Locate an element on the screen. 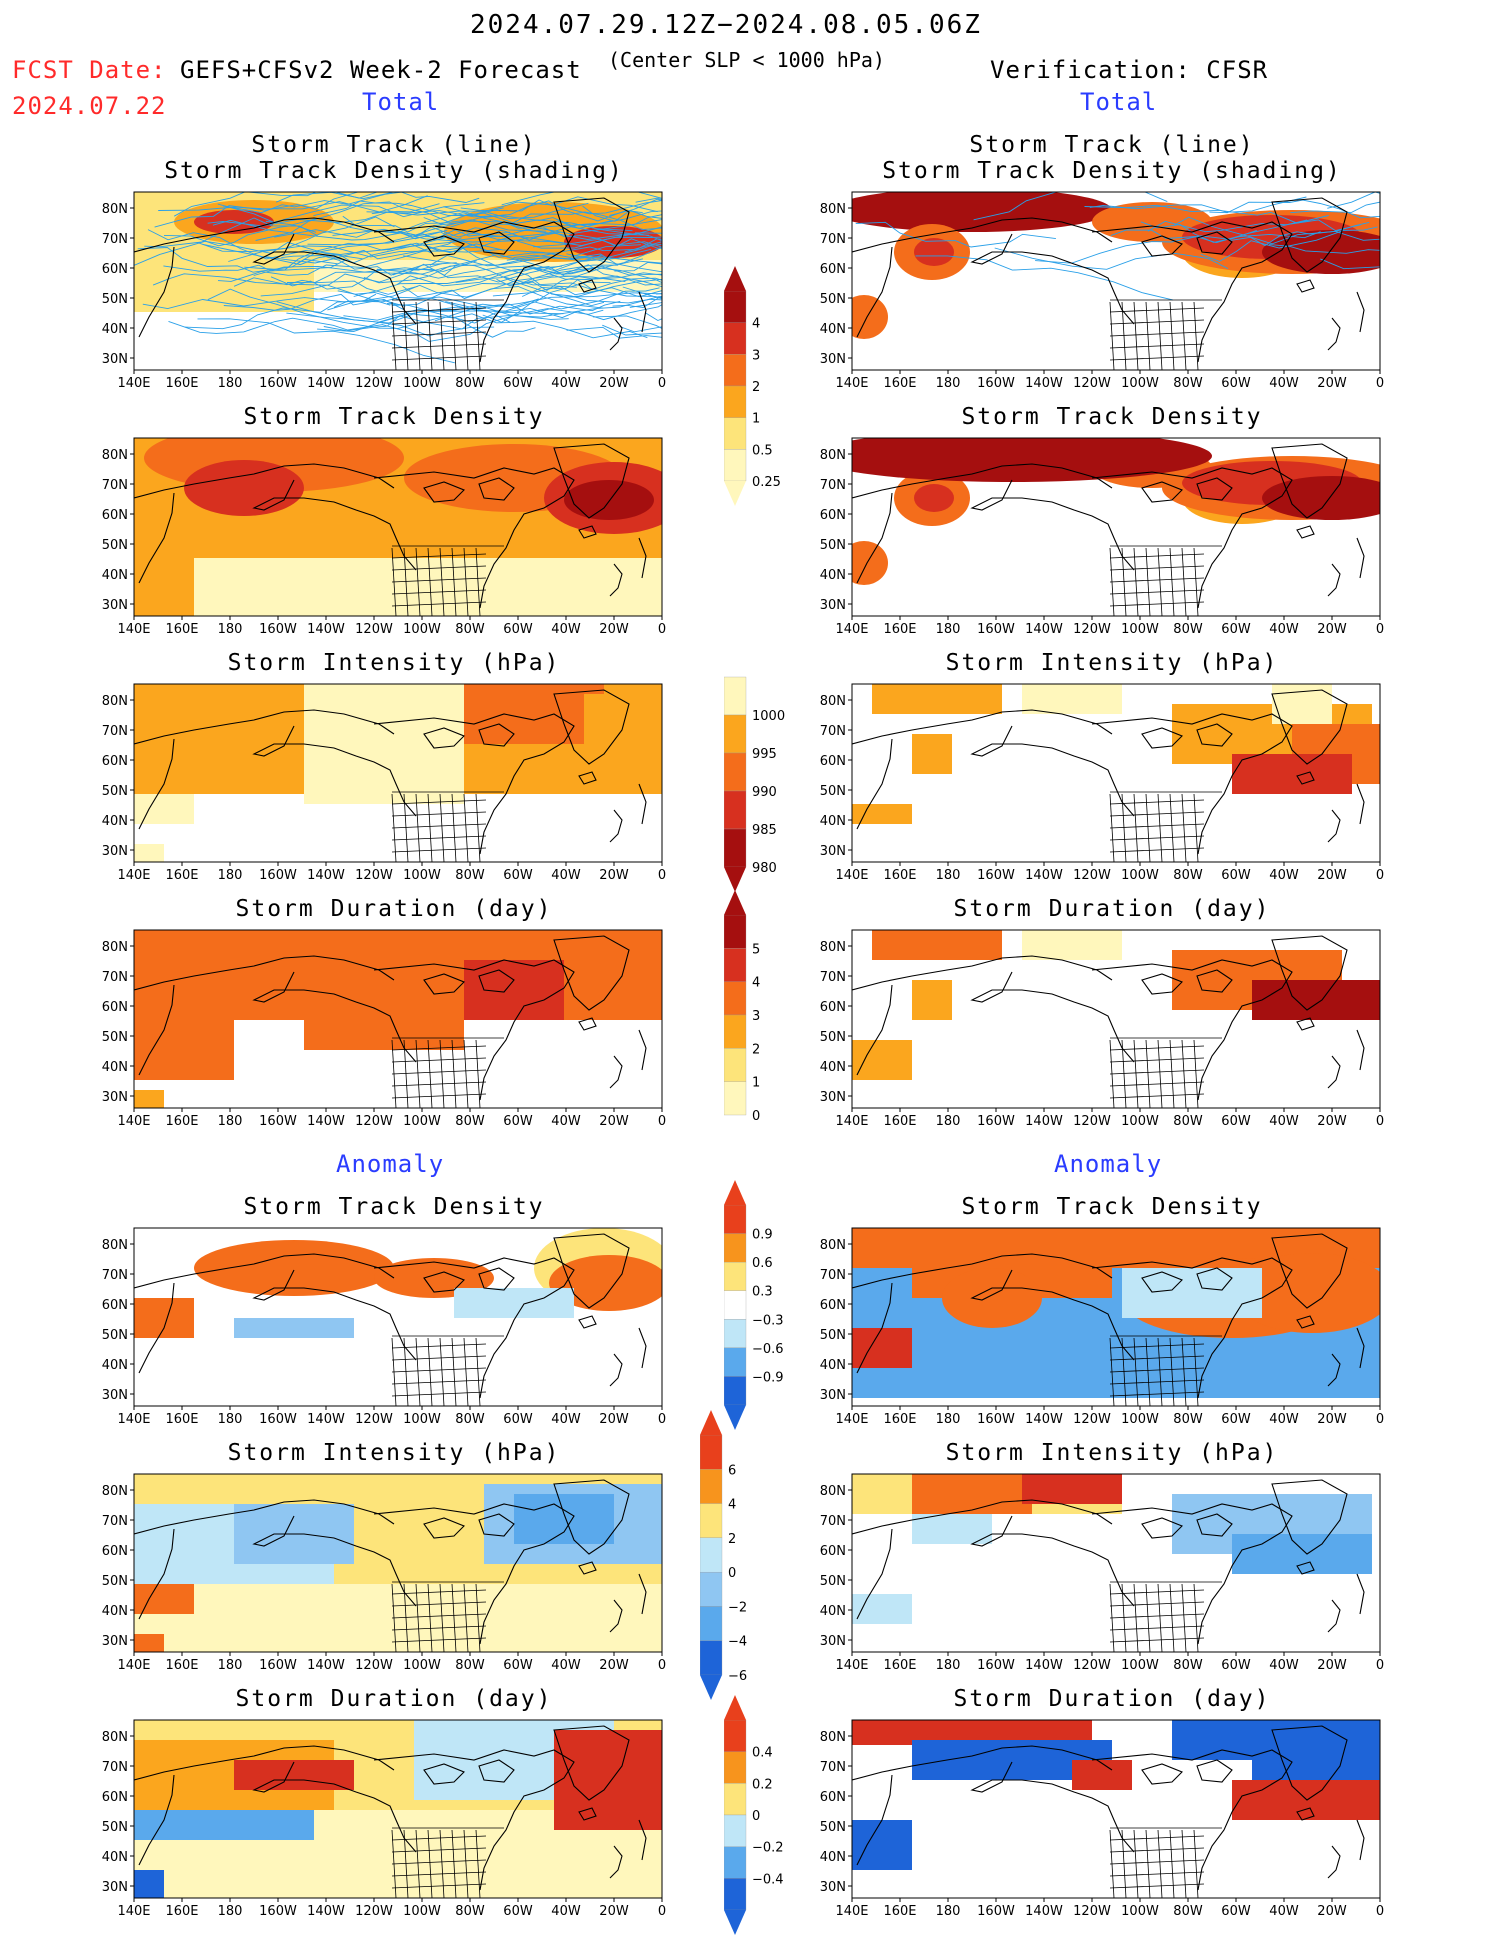 Image resolution: width=1487 pixels, height=1939 pixels. colorbar-tick-label: 0.4 is located at coordinates (762, 1753).